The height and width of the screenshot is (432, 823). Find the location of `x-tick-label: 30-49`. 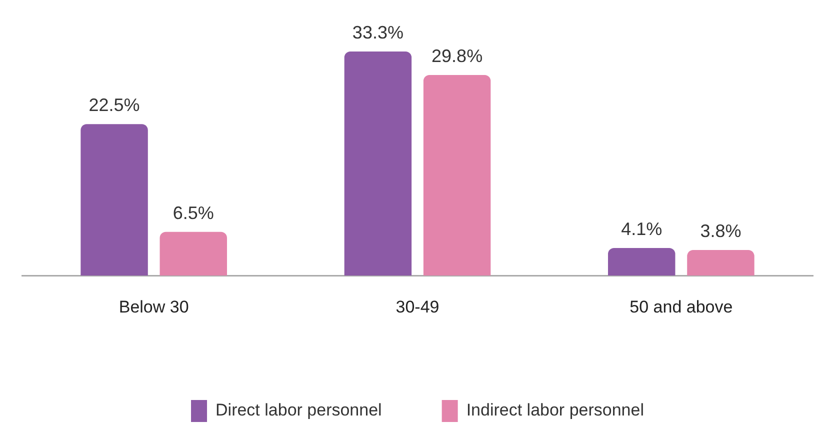

x-tick-label: 30-49 is located at coordinates (418, 306).